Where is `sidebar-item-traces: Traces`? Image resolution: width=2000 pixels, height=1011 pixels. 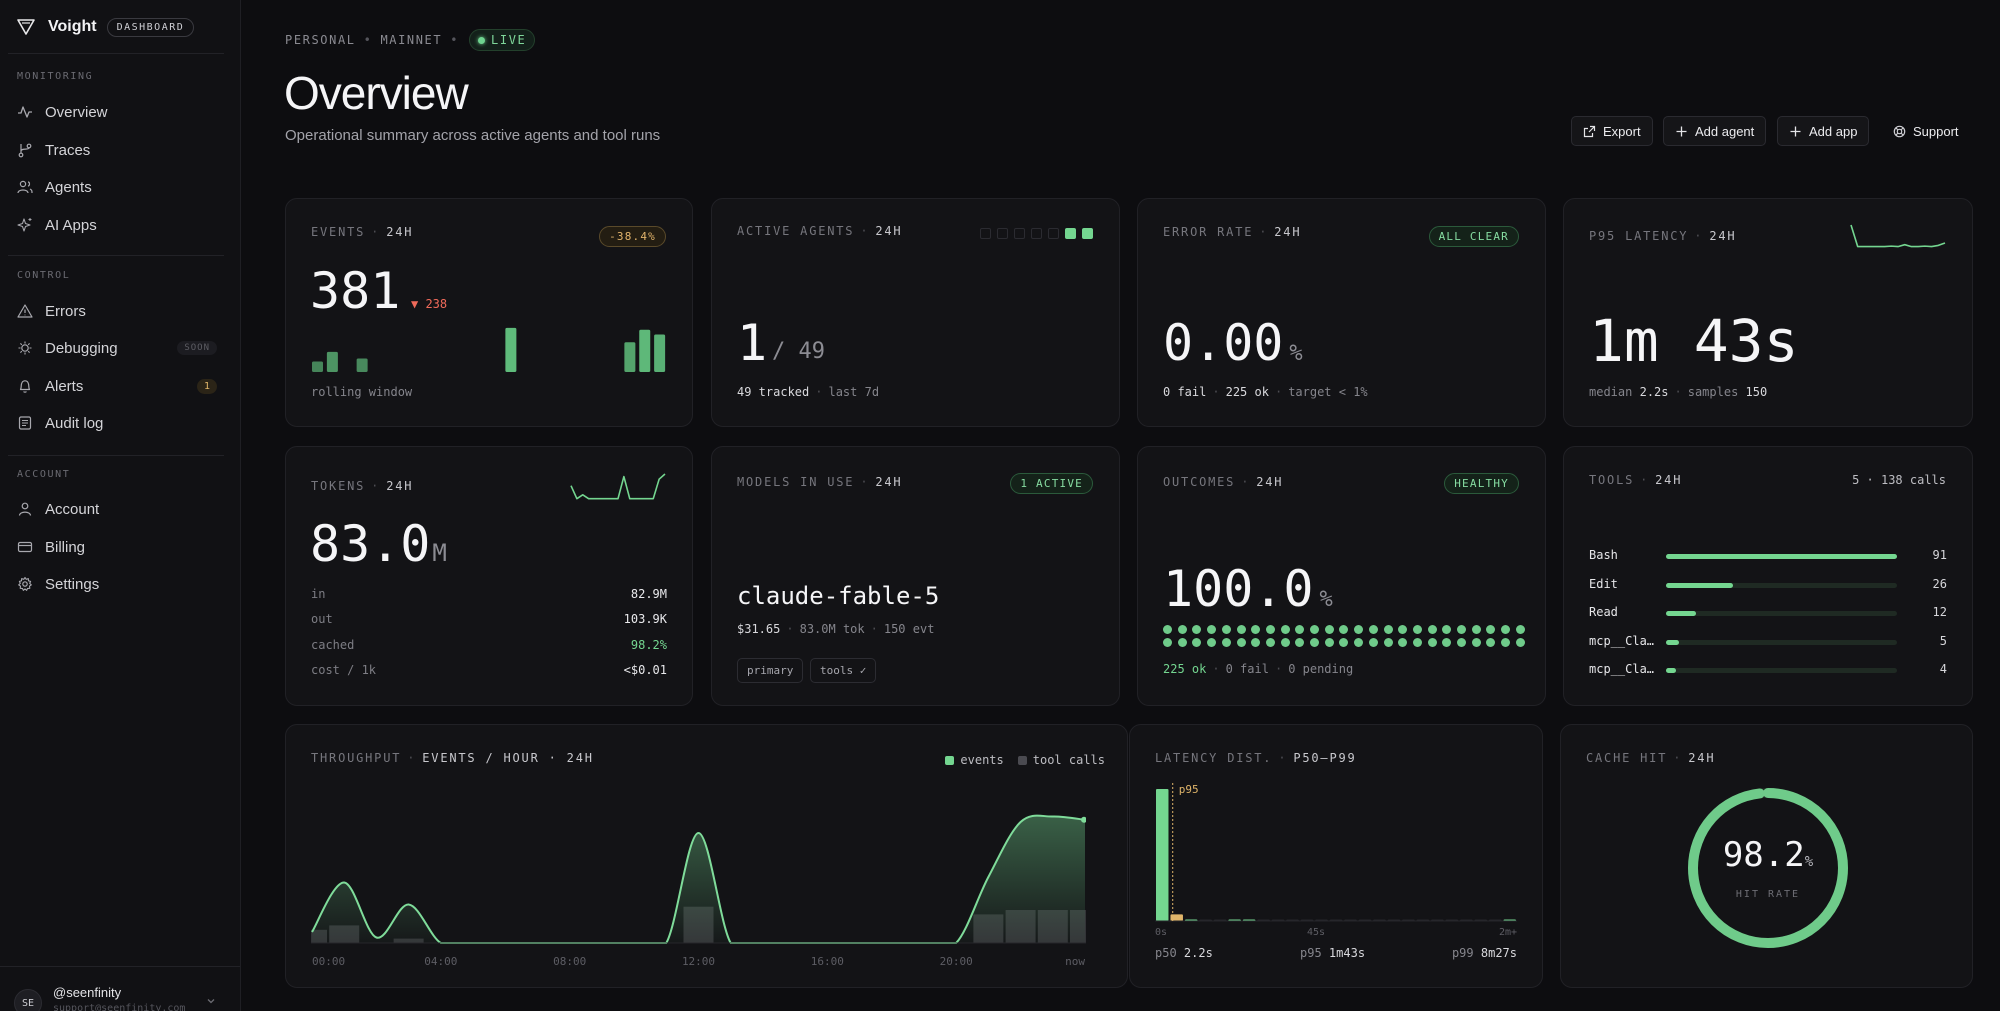
sidebar-item-traces: Traces is located at coordinates (117, 150).